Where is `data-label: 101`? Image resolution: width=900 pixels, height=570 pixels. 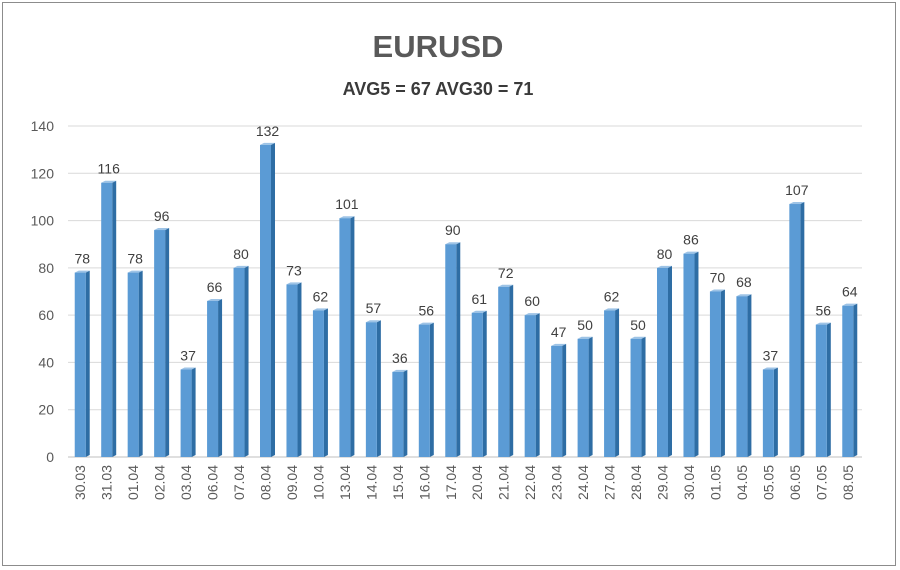
data-label: 101 is located at coordinates (347, 204).